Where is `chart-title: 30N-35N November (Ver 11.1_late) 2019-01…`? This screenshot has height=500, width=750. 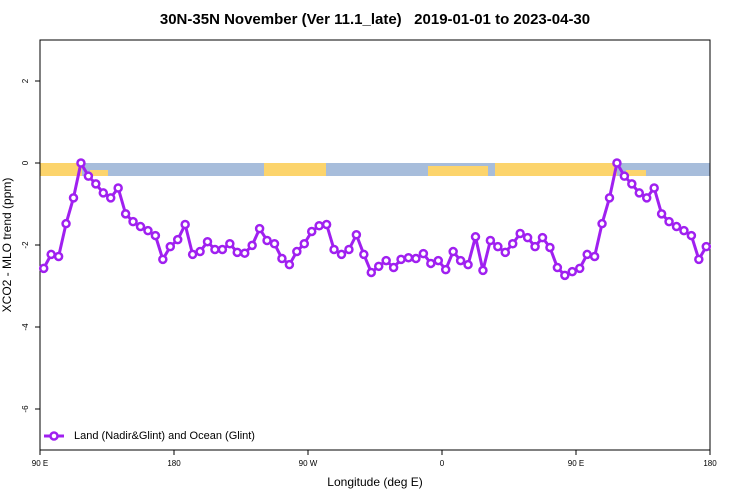
chart-title: 30N-35N November (Ver 11.1_late) 2019-01… is located at coordinates (375, 19).